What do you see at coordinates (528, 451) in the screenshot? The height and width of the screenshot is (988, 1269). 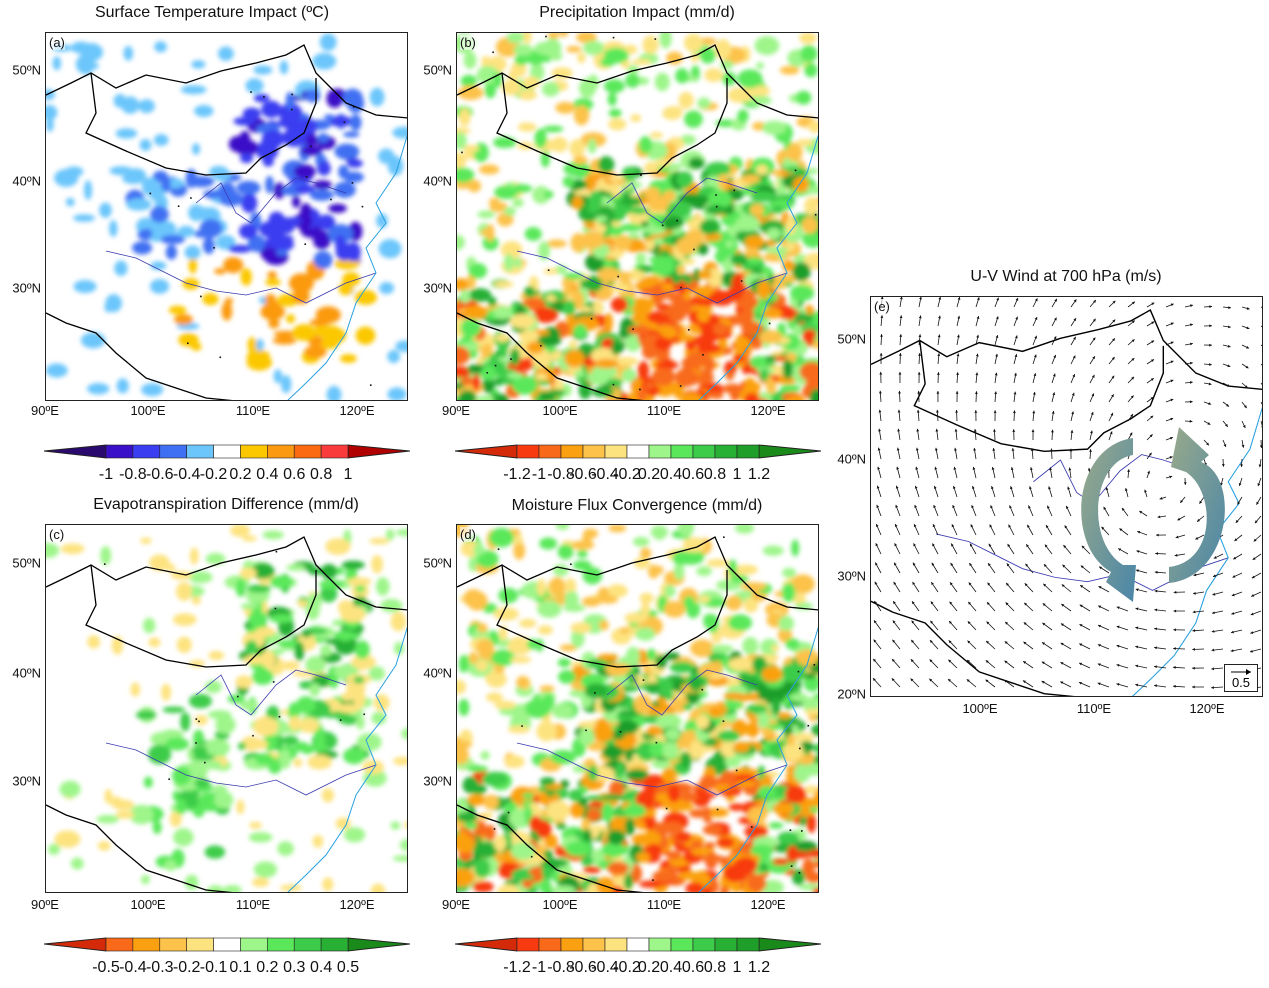 I see `colorbar-box` at bounding box center [528, 451].